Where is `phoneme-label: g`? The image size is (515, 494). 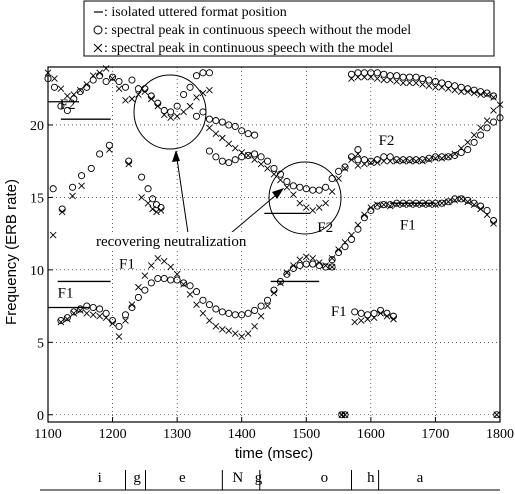 phoneme-label: g is located at coordinates (259, 478).